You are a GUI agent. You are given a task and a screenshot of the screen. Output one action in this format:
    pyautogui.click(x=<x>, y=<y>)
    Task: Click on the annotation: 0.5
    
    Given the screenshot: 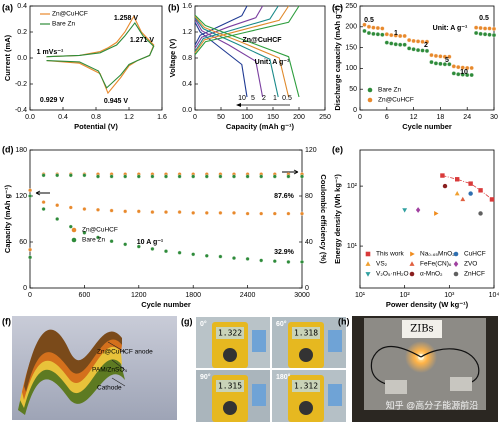 What is the action you would take?
    pyautogui.click(x=484, y=18)
    